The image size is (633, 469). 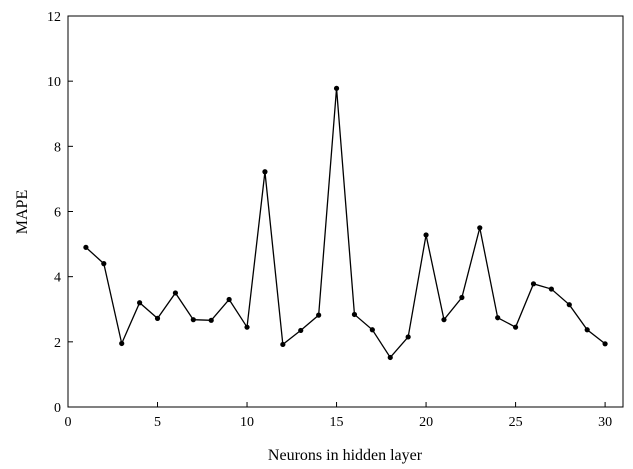 I want to click on x-tick-label: 15, so click(x=337, y=422).